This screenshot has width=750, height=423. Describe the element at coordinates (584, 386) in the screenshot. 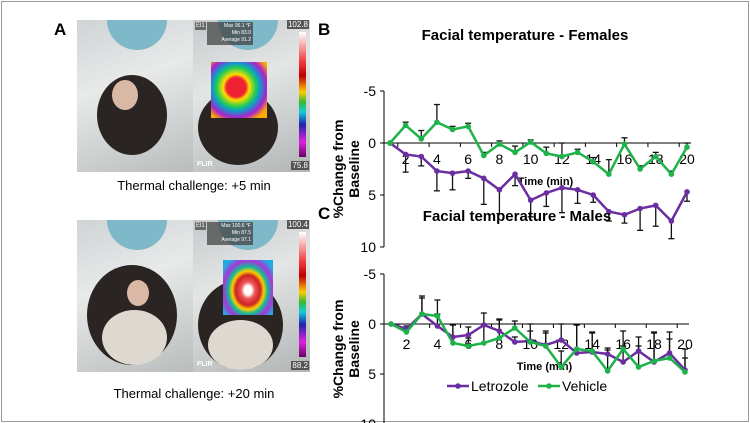

I see `legend-label-vehicle: Vehicle` at that location.